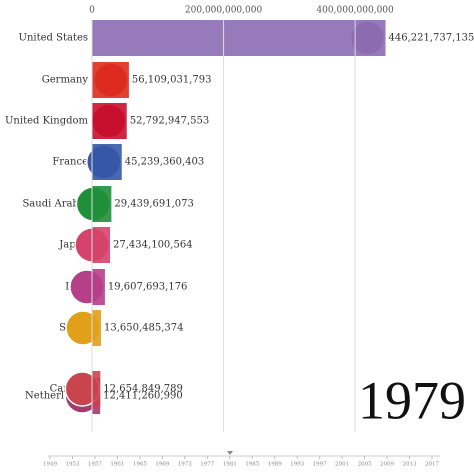  Describe the element at coordinates (55, 204) in the screenshot. I see `category-label: Saudi Arabia` at that location.